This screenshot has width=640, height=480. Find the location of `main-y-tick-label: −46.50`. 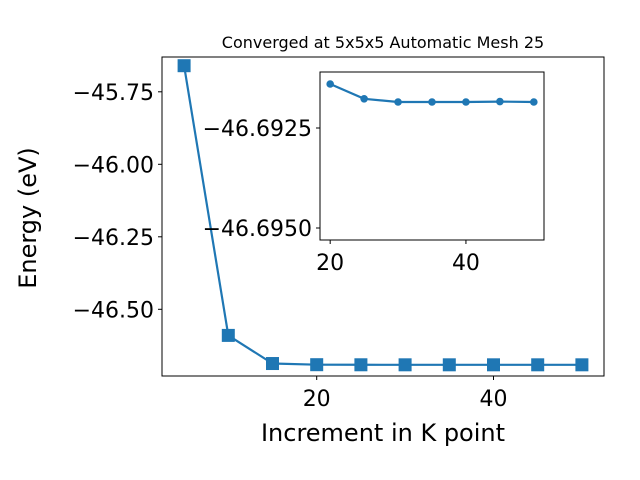

main-y-tick-label: −46.50 is located at coordinates (113, 310).